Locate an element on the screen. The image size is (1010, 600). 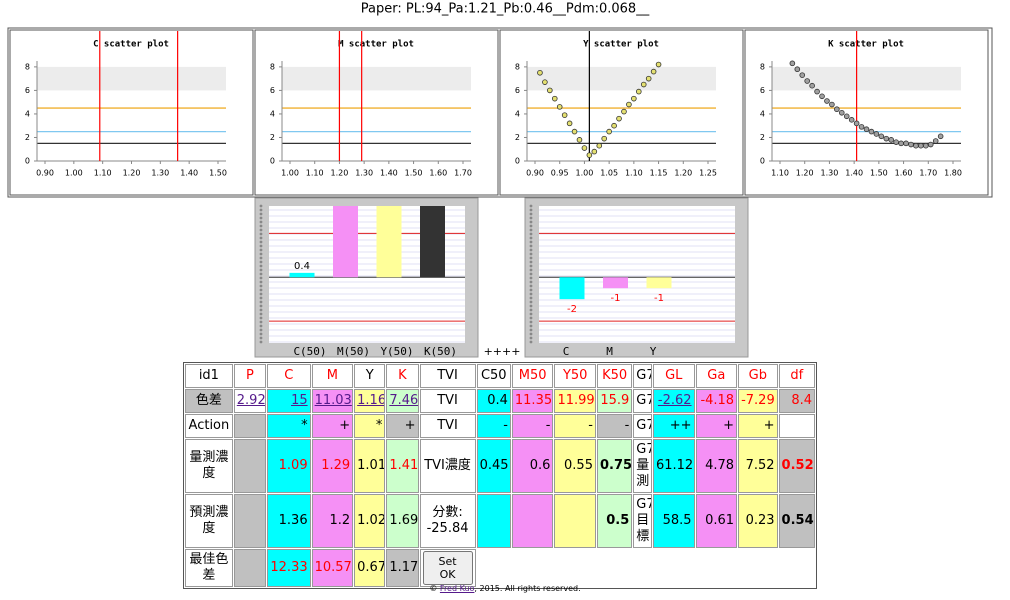
cell: + is located at coordinates (332, 426).